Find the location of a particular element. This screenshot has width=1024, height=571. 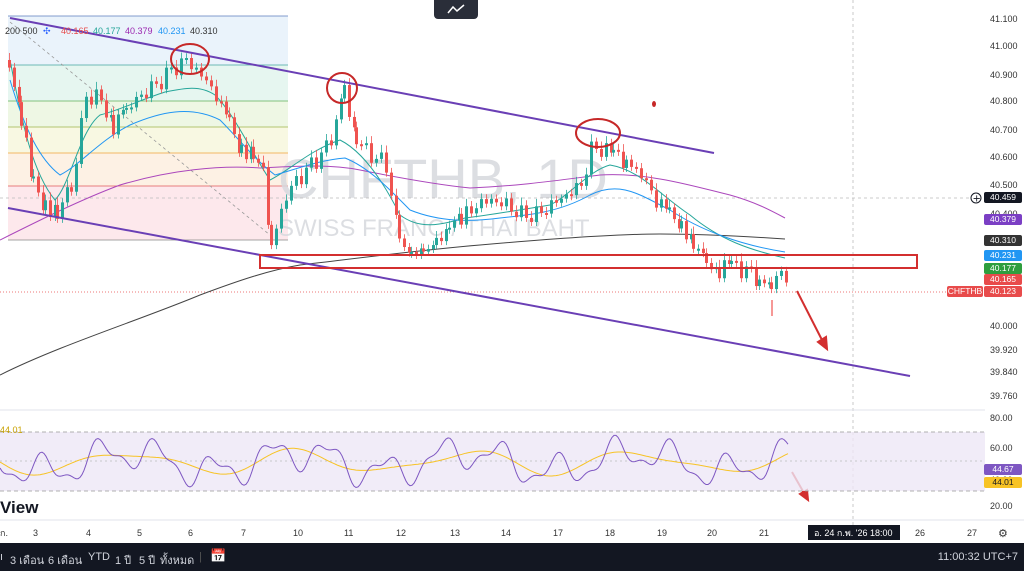

range-5y: 5 ปี is located at coordinates (147, 561).